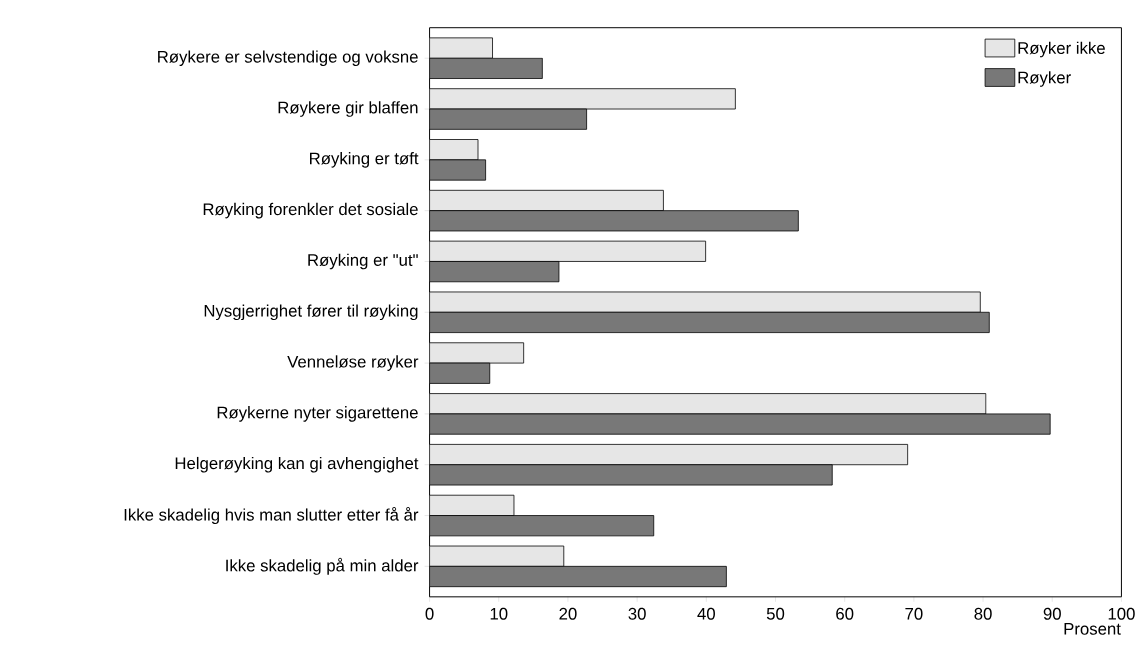  Describe the element at coordinates (706, 613) in the screenshot. I see `x-tick-label: 40` at that location.